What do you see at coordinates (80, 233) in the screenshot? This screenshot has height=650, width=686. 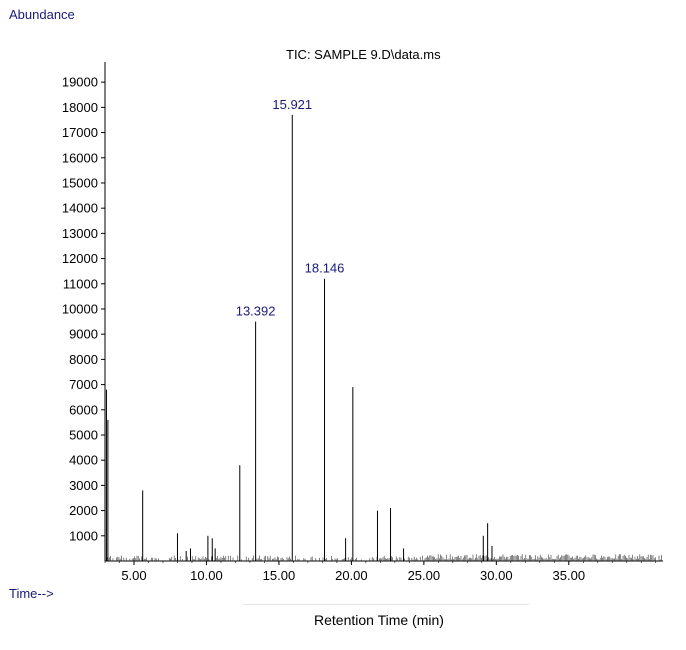 I see `y-tick-label: 13000` at bounding box center [80, 233].